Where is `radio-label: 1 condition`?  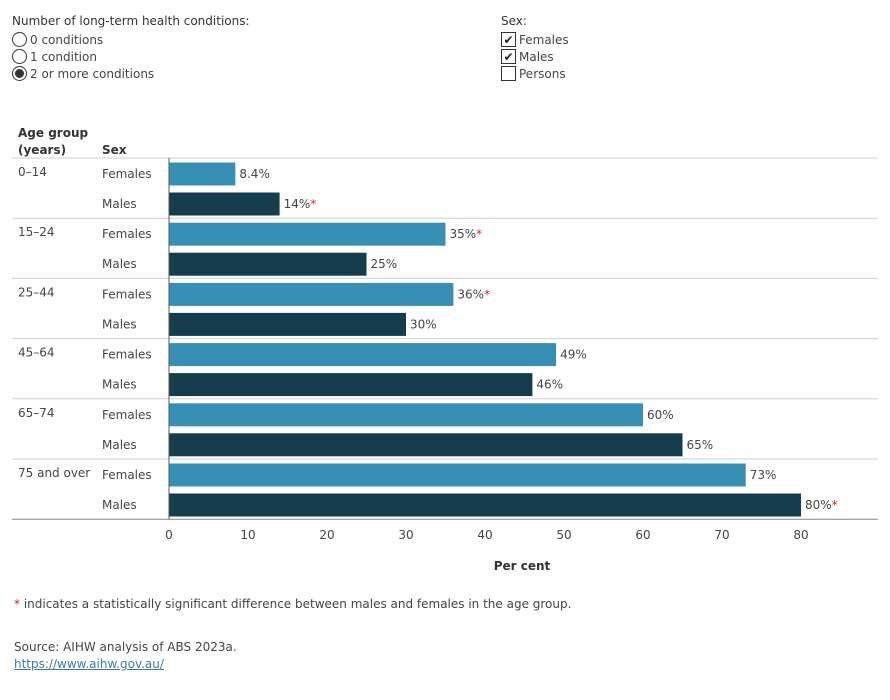
radio-label: 1 condition is located at coordinates (63, 56).